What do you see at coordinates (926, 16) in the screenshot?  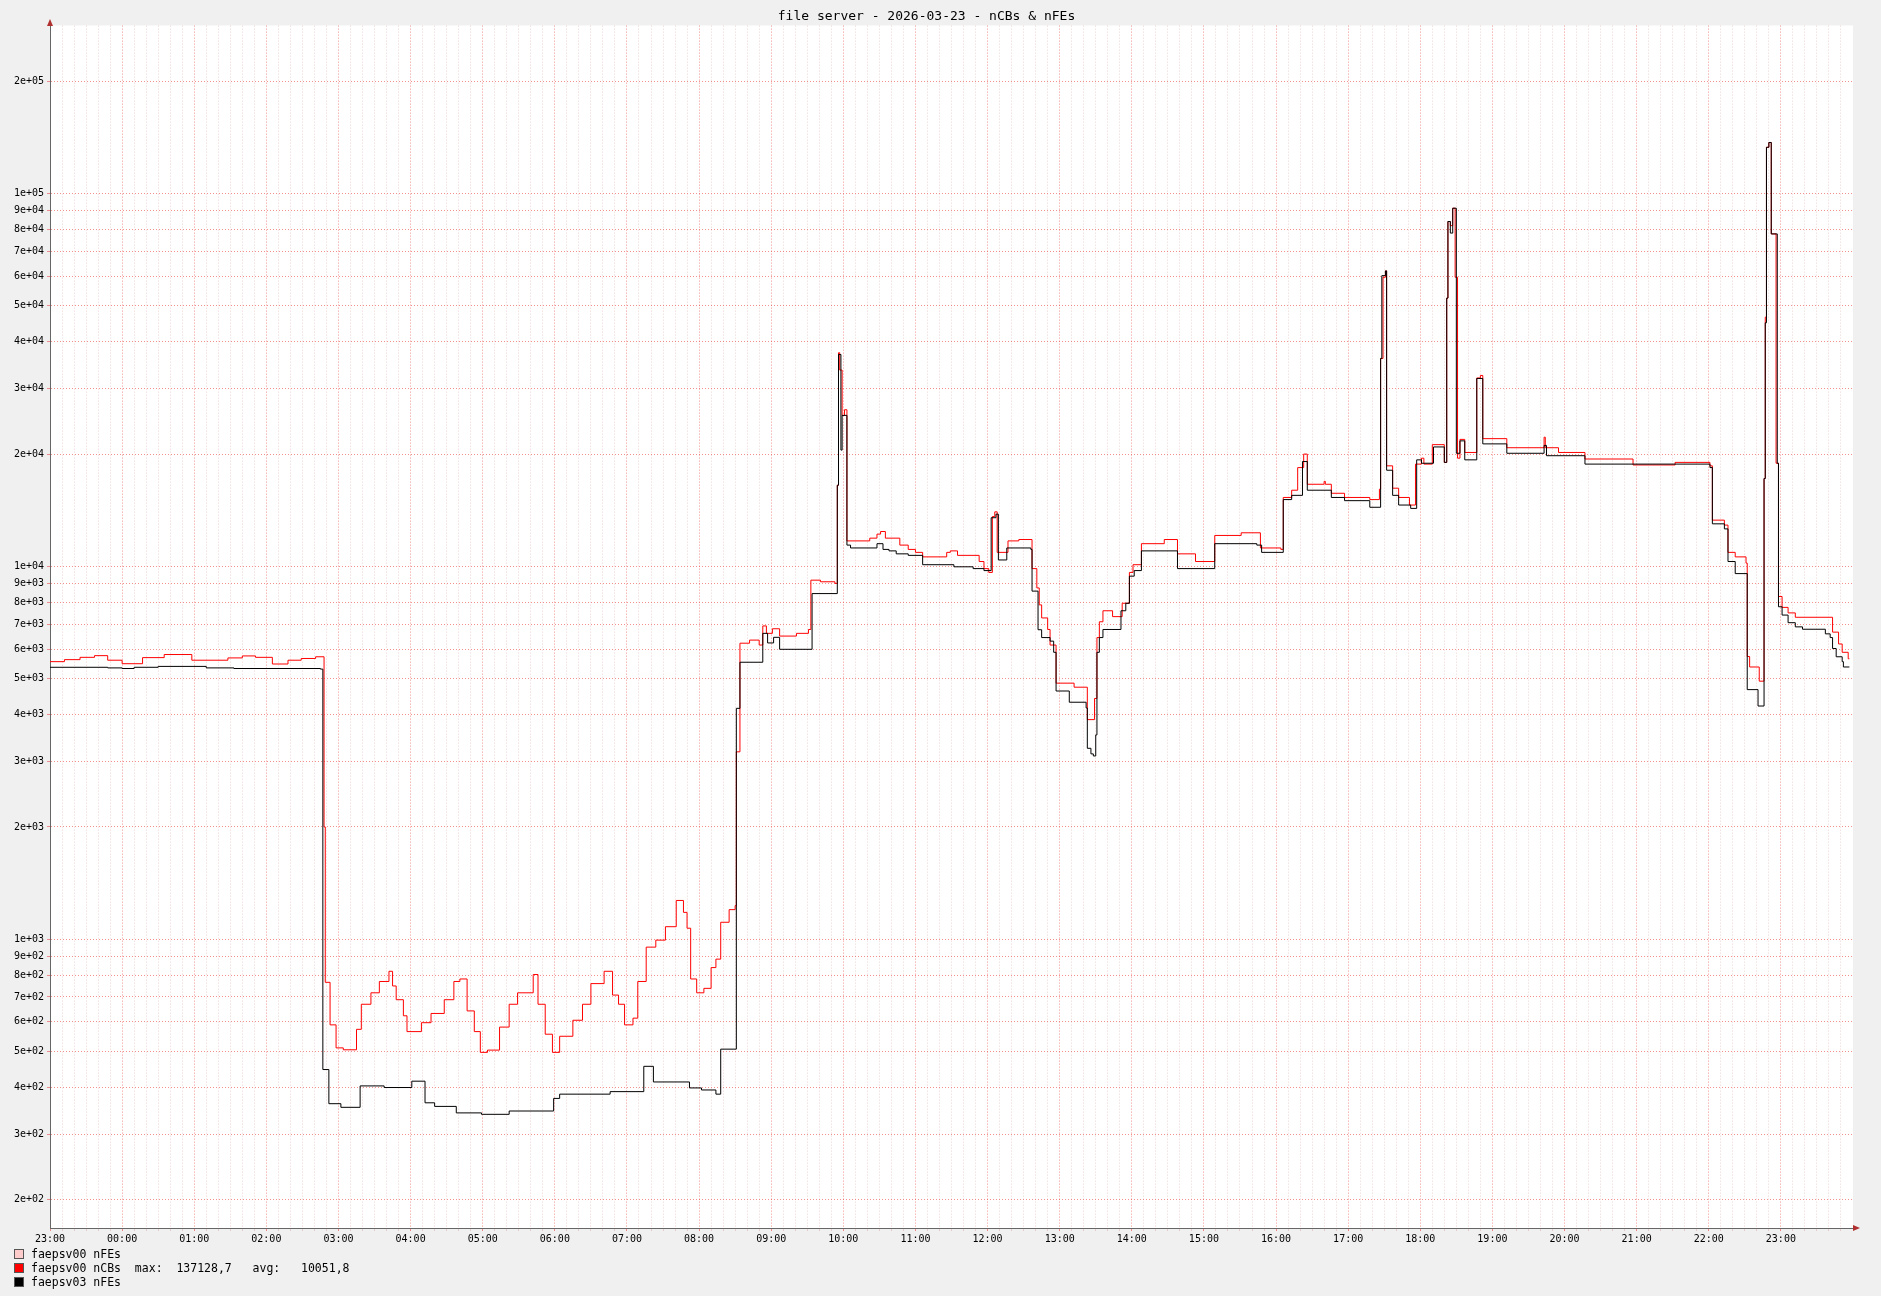 I see `chart-title: file server - 2026-03-23 - nCBs & nFEs` at bounding box center [926, 16].